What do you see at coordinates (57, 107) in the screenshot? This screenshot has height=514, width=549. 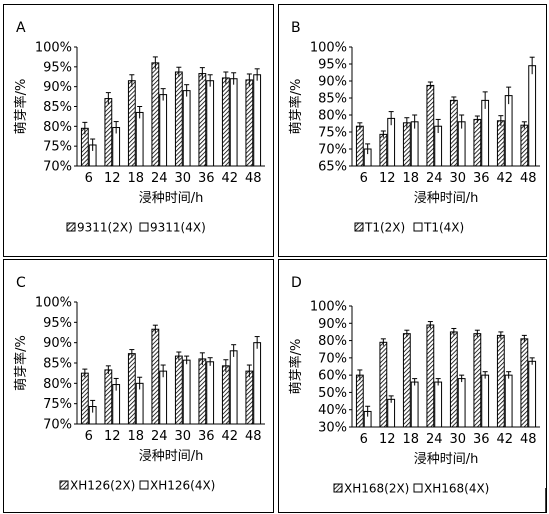 I see `y-tick-label: 85%` at bounding box center [57, 107].